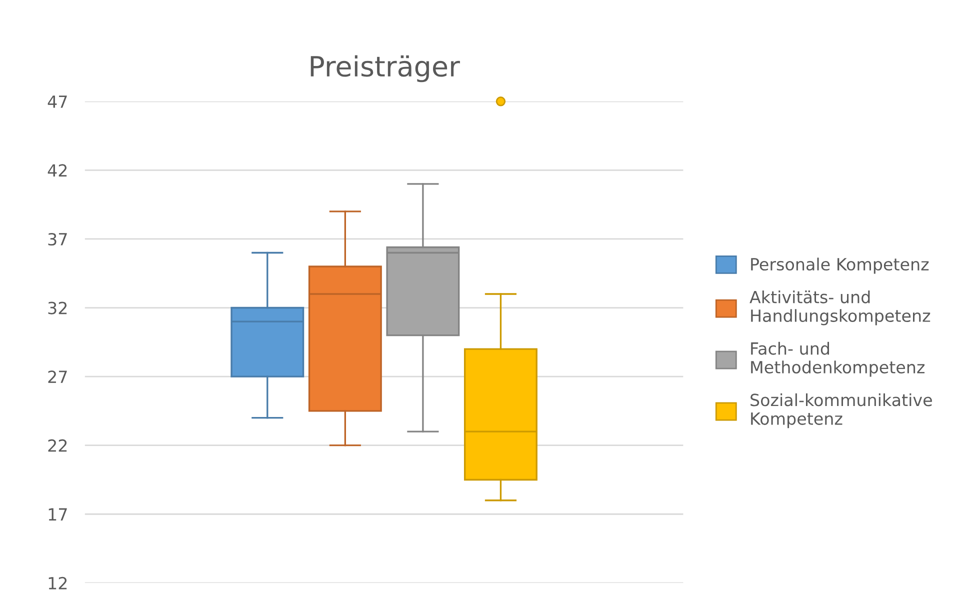  I want to click on legend-label: Sozial-kommunikative Kompetenz, so click(841, 410).